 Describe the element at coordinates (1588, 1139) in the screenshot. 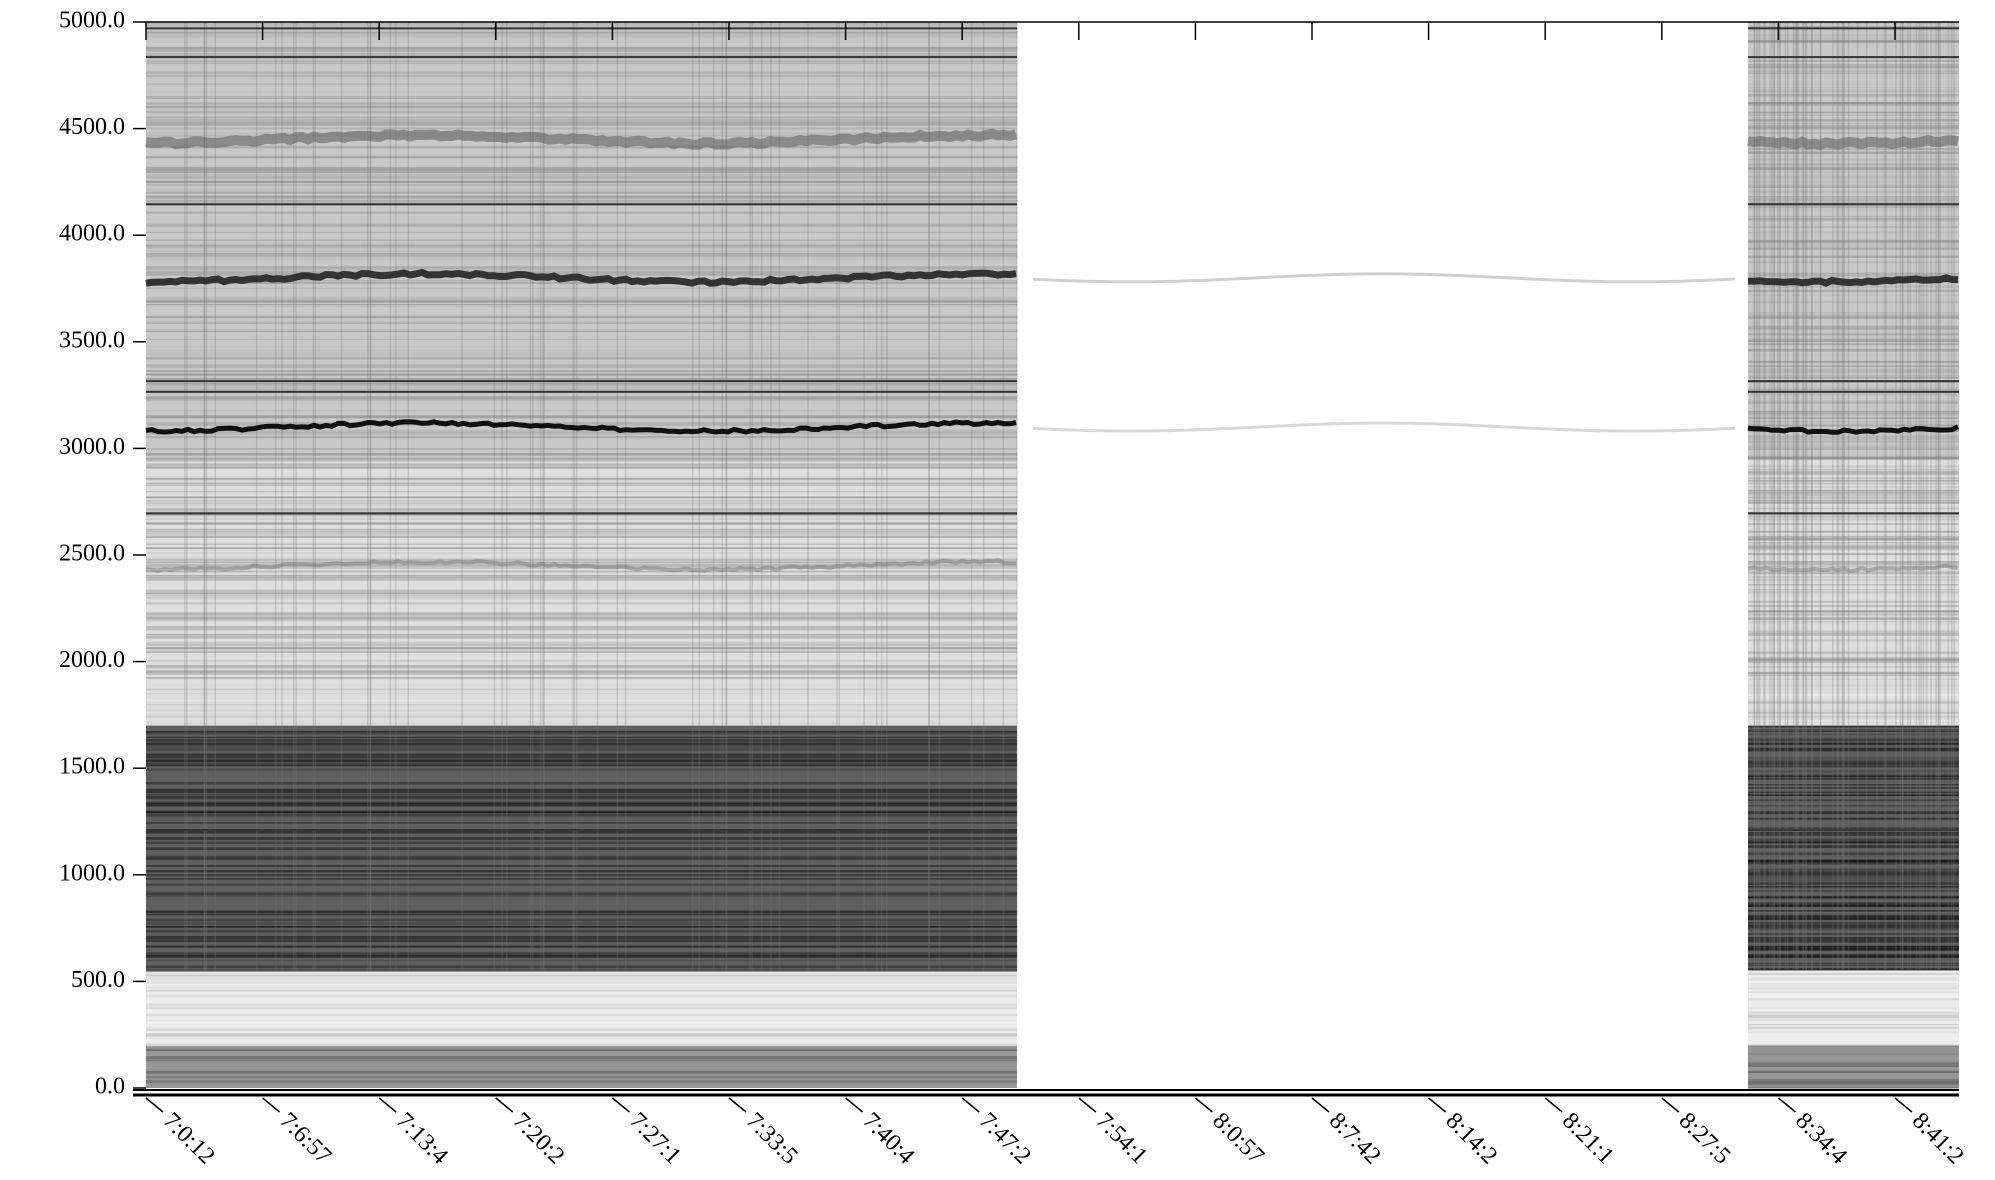

I see `x-tick-label: 8:21:1` at that location.